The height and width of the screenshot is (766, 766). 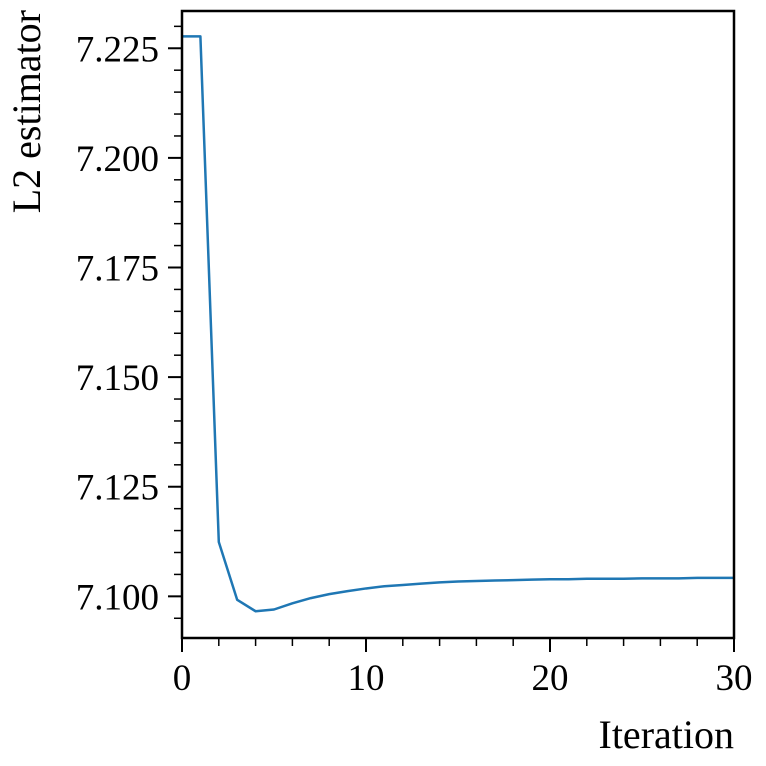 What do you see at coordinates (117, 378) in the screenshot?
I see `y-tick-label: 7.150` at bounding box center [117, 378].